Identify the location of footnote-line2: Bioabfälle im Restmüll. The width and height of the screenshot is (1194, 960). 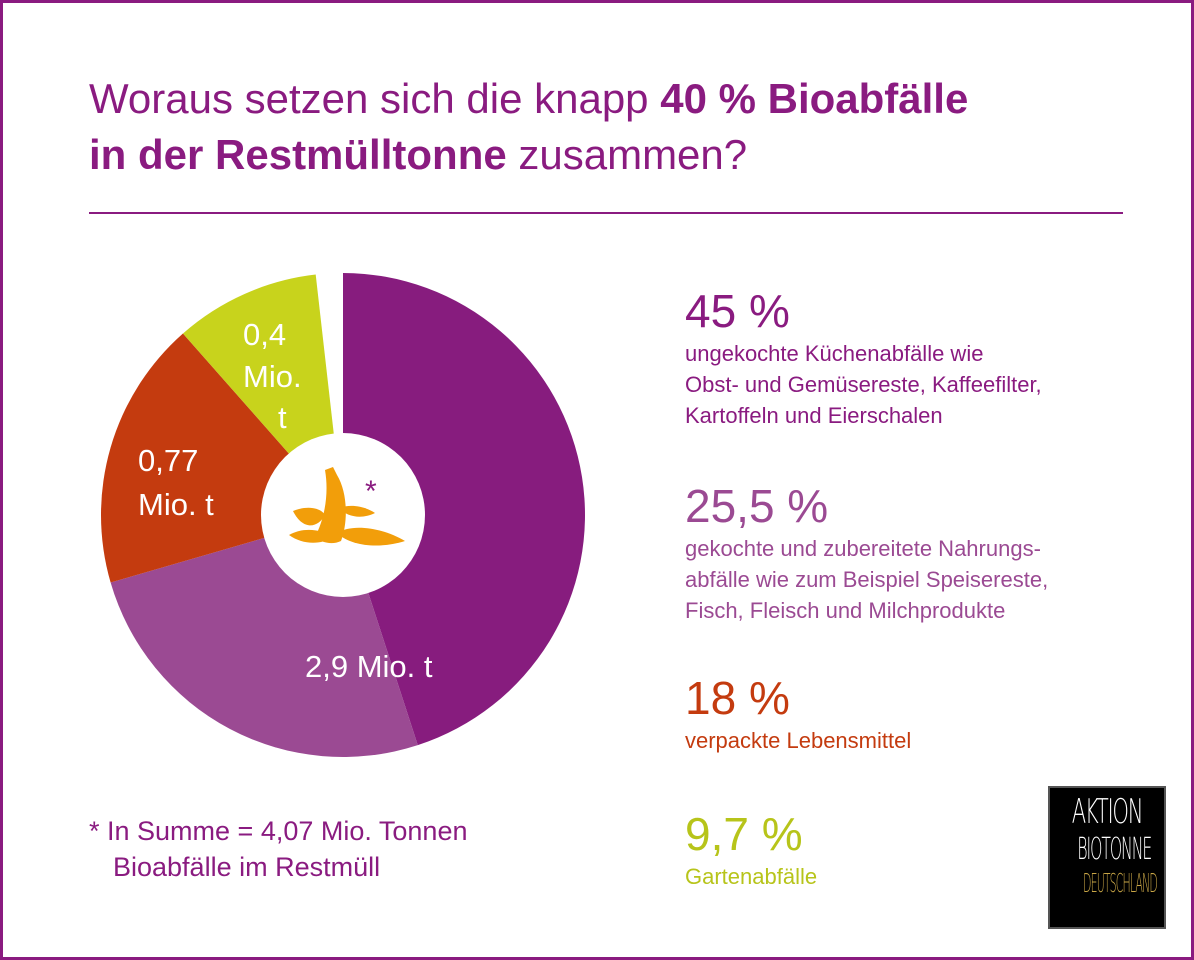
(247, 867).